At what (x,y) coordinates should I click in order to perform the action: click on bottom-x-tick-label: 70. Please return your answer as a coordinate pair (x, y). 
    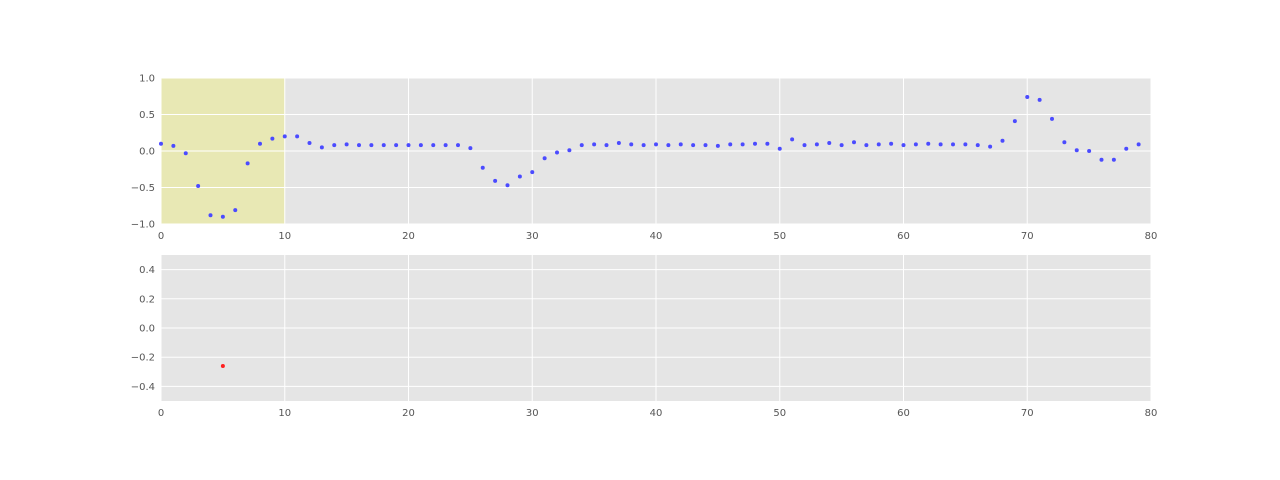
    Looking at the image, I should click on (1027, 413).